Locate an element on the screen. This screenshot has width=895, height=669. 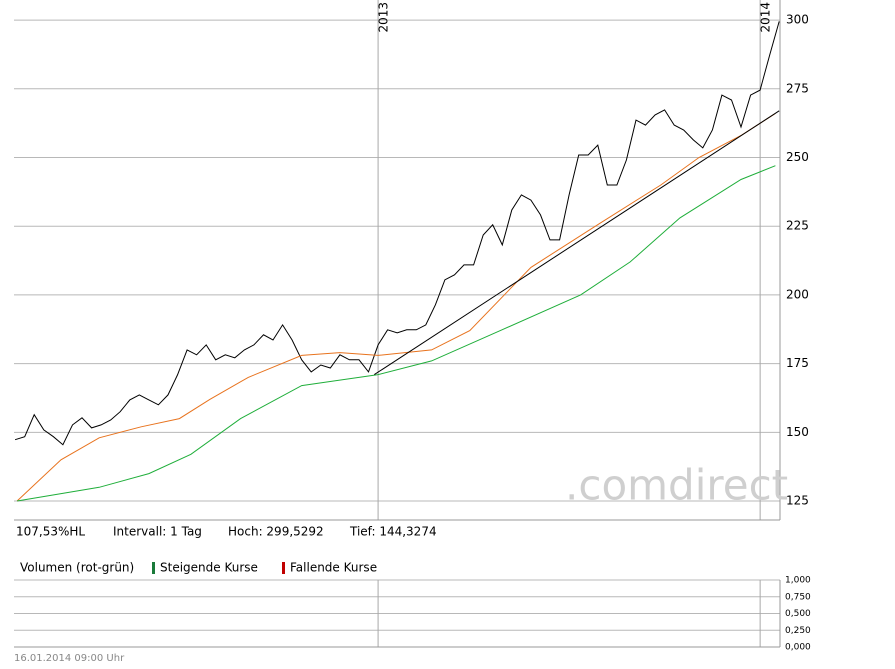
y-tick-label: 0,000 is located at coordinates (798, 648).